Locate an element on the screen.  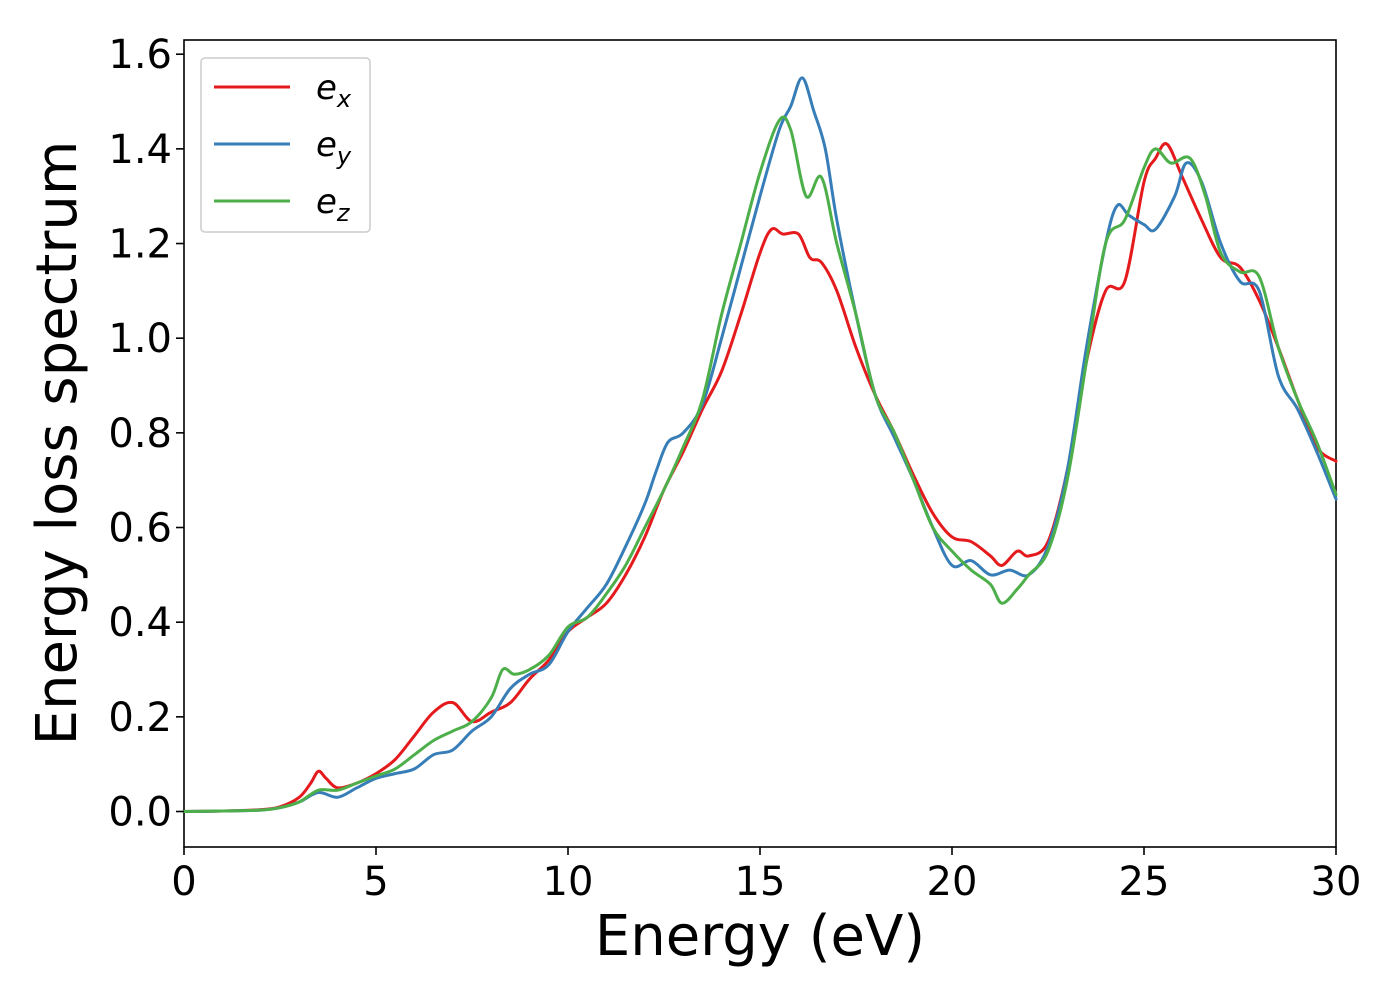
x-axis-label: Energy (eV) is located at coordinates (760, 936).